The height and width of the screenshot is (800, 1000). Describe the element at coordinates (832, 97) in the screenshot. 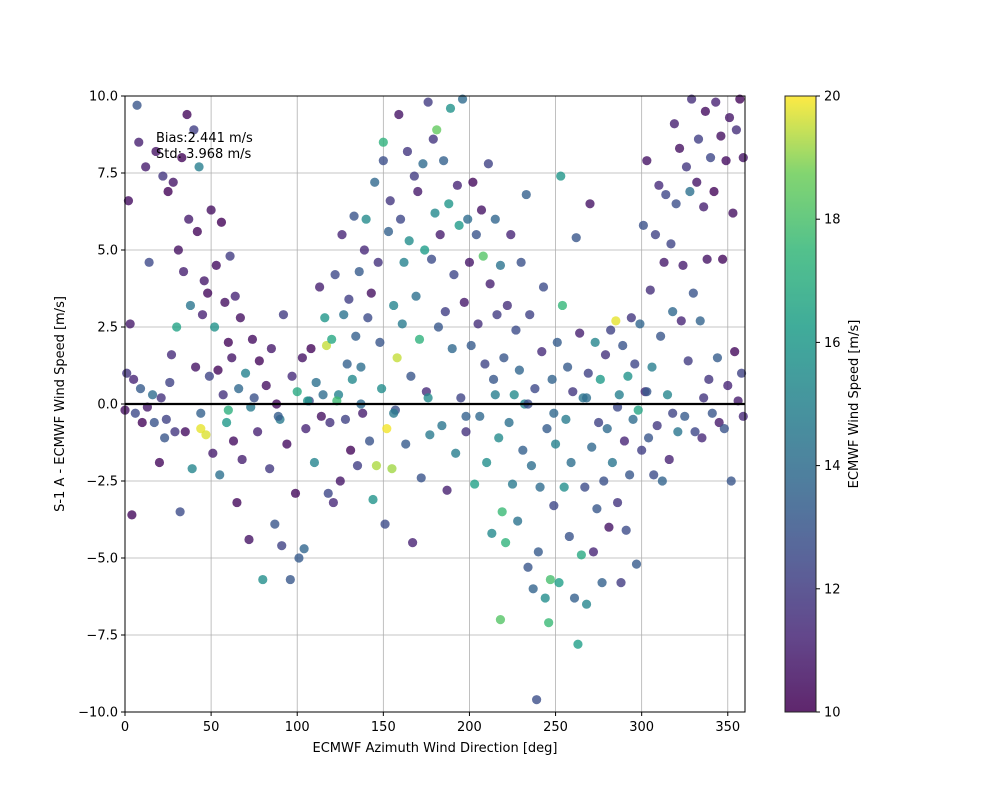

I see `colorbar-tick-label: 20` at that location.